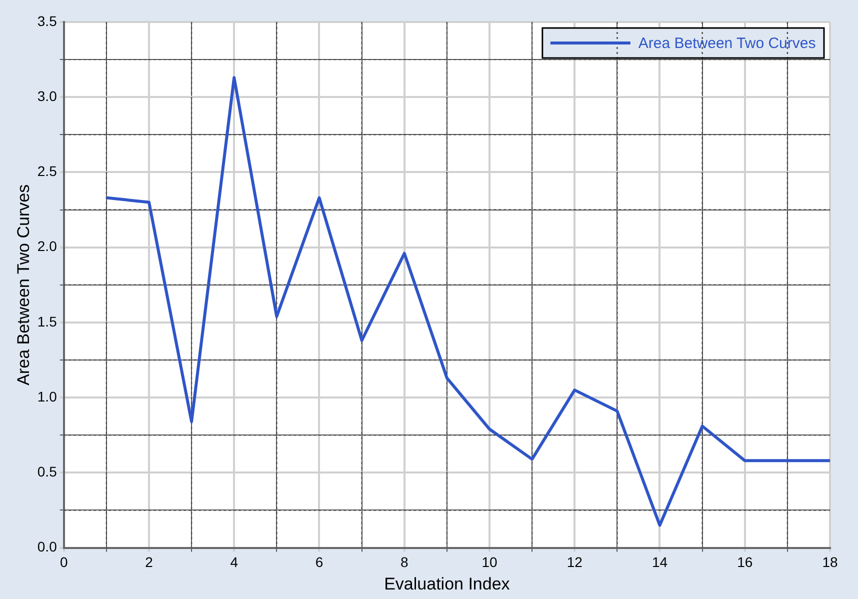 The image size is (858, 599). I want to click on x-tick-label: 0, so click(64, 562).